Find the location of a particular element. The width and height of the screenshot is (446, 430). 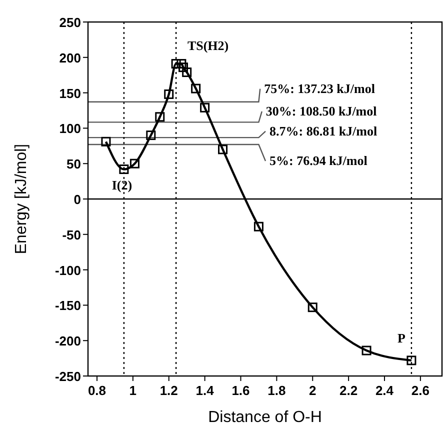

y-tick-label: -150 is located at coordinates (67, 306).